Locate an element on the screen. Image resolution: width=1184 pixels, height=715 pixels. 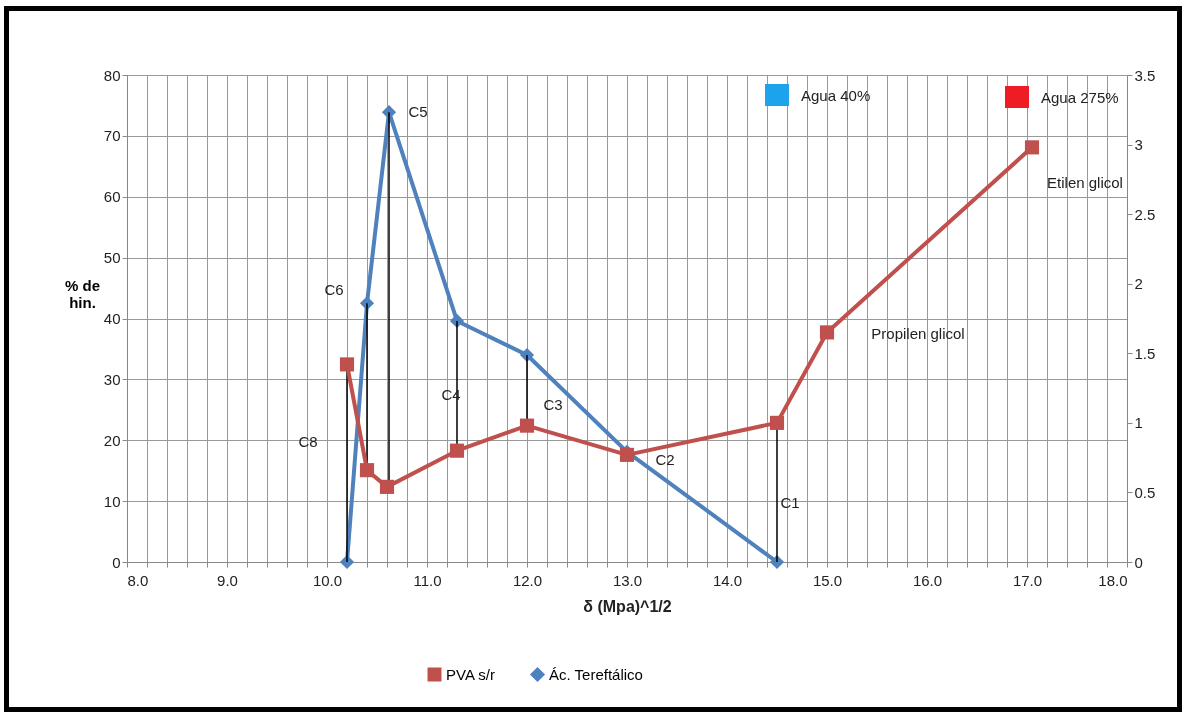
y2-tick-label: 3 is located at coordinates (1138, 145).